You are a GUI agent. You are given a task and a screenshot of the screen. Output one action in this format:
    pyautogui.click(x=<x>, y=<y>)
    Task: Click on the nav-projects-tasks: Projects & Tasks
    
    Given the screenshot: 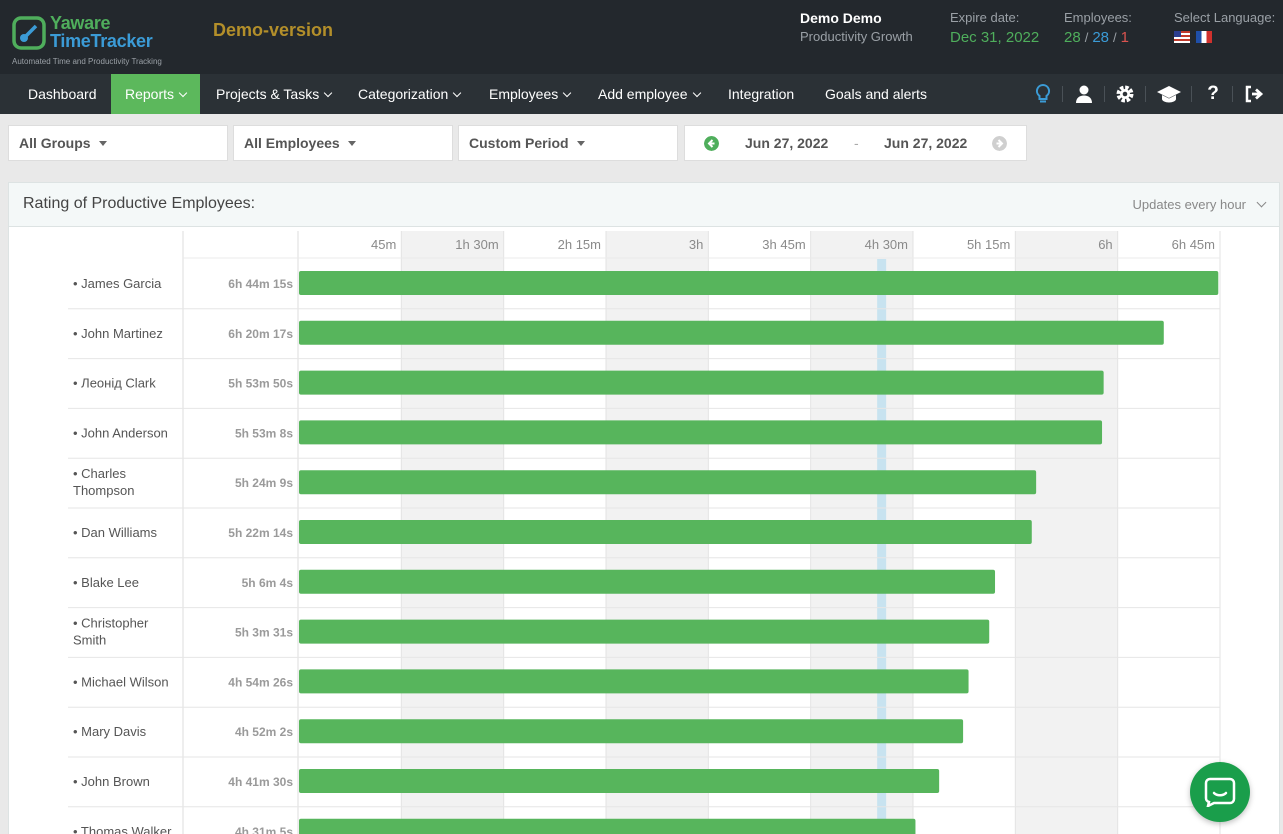 What is the action you would take?
    pyautogui.click(x=273, y=94)
    